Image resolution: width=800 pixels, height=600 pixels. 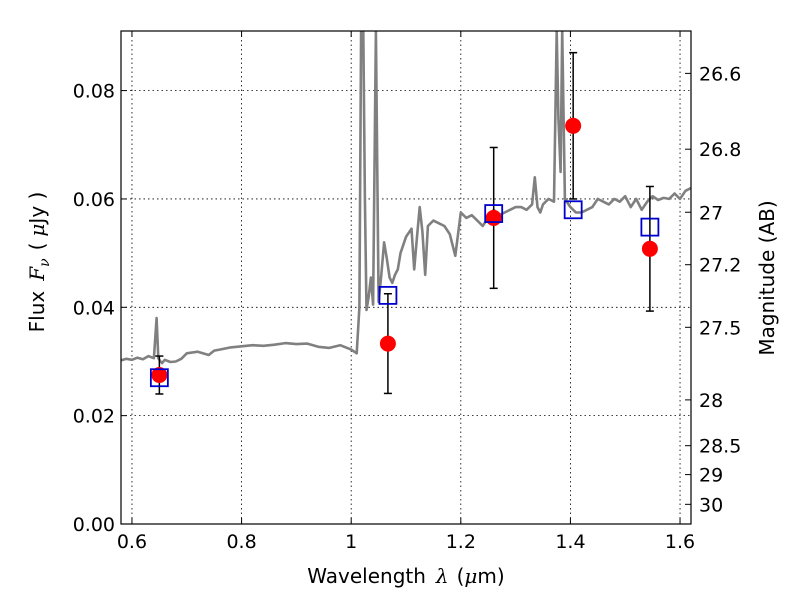 What do you see at coordinates (94, 417) in the screenshot?
I see `y-tick-label: 0.02` at bounding box center [94, 417].